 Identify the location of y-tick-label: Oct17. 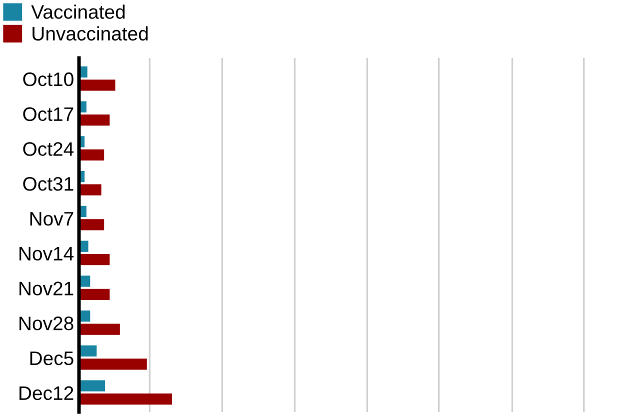
(48, 114).